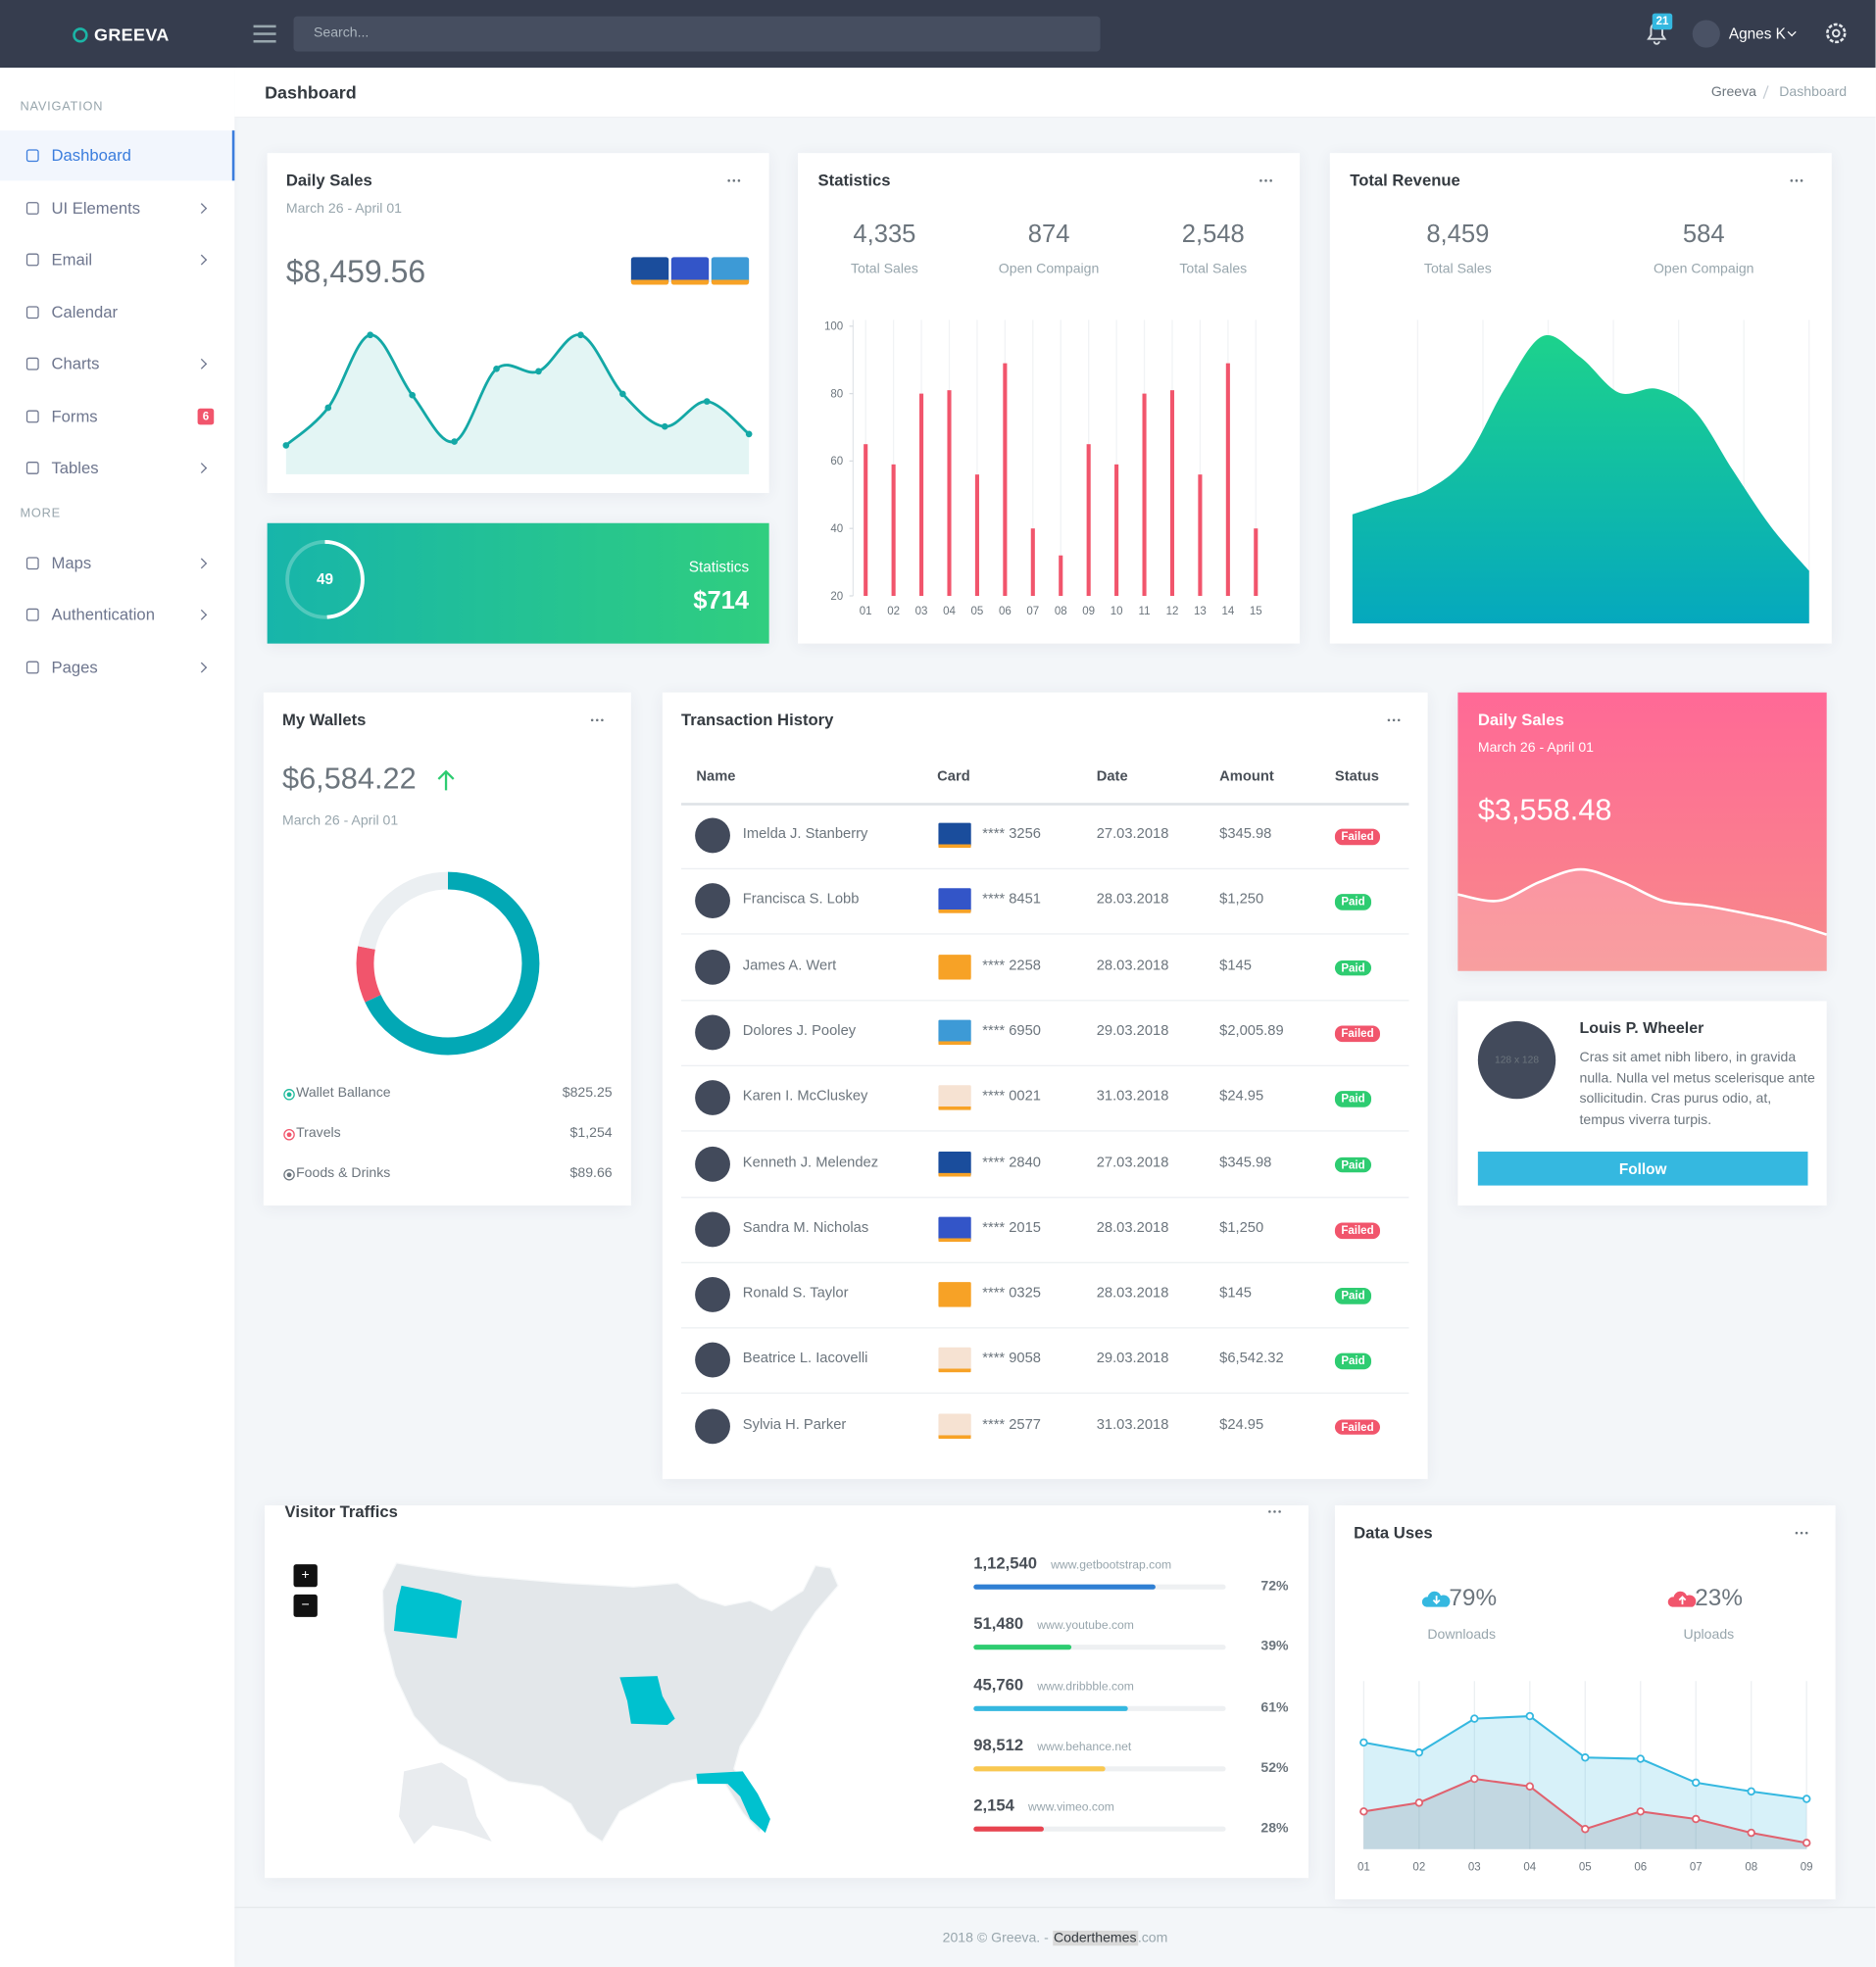 The width and height of the screenshot is (1876, 1967). Describe the element at coordinates (1256, 611) in the screenshot. I see `x-tick-label: 15` at that location.